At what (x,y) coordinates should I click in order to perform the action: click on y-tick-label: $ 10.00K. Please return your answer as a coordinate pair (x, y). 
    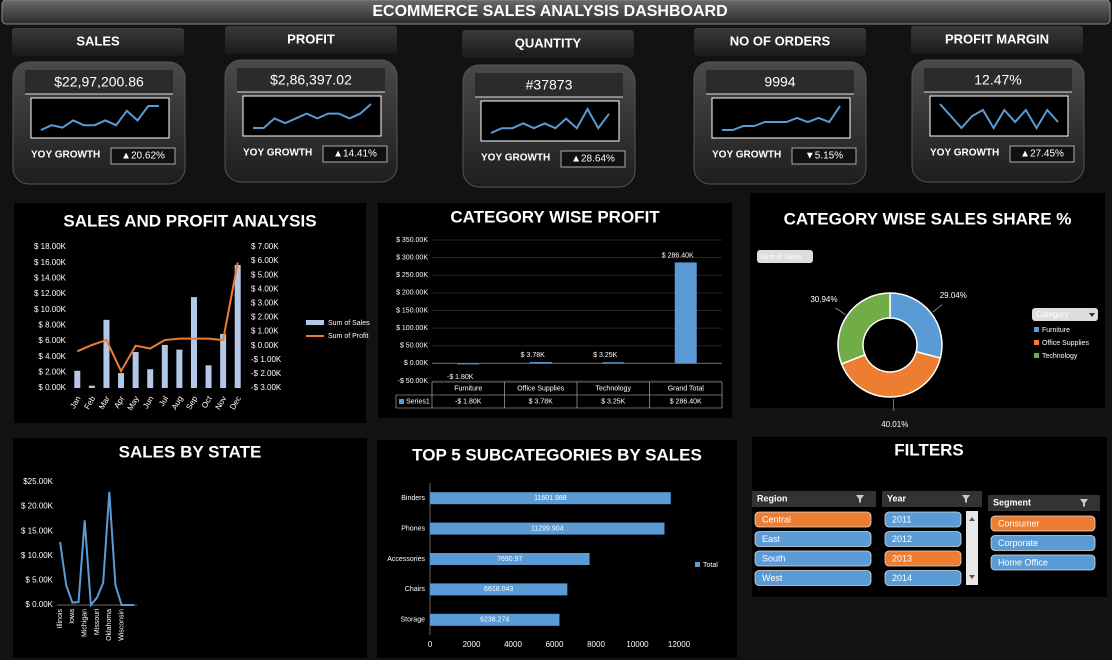
    Looking at the image, I should click on (37, 555).